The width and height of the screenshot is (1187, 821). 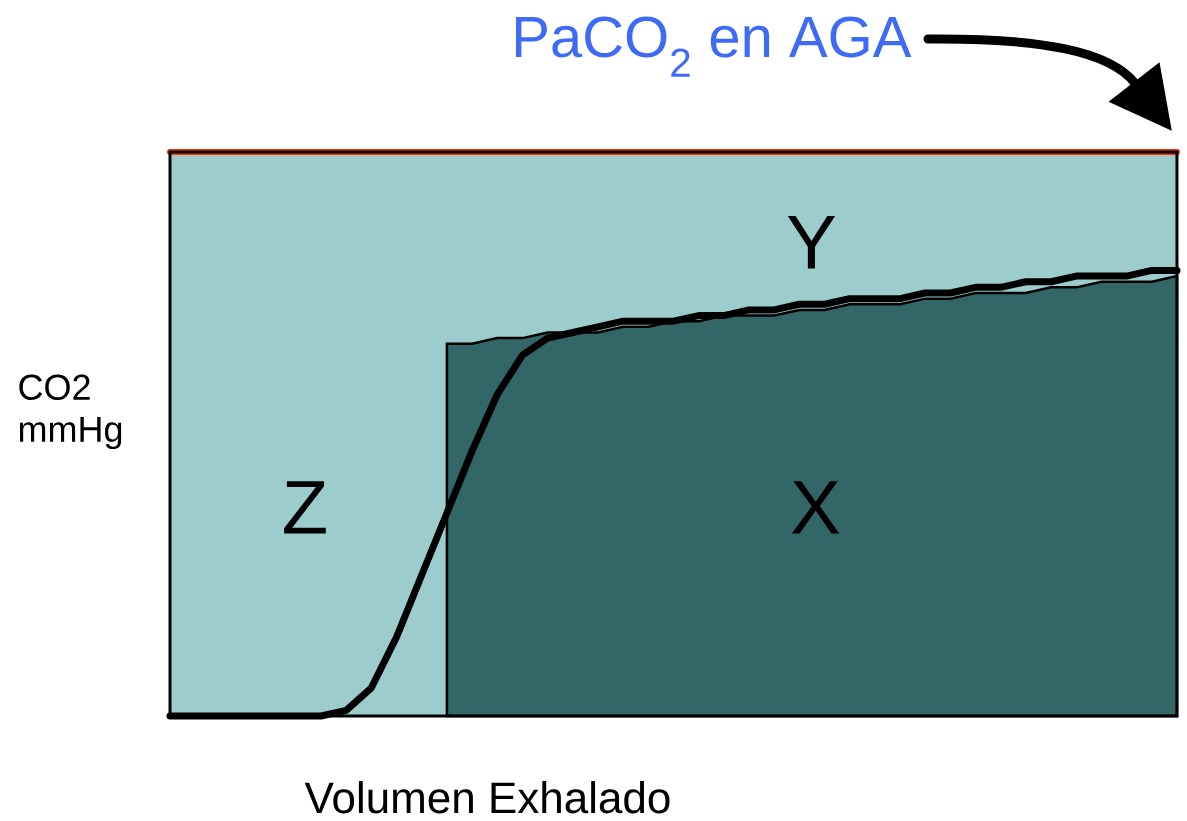 What do you see at coordinates (70, 412) in the screenshot?
I see `y-axis-title: CO2 mmHg` at bounding box center [70, 412].